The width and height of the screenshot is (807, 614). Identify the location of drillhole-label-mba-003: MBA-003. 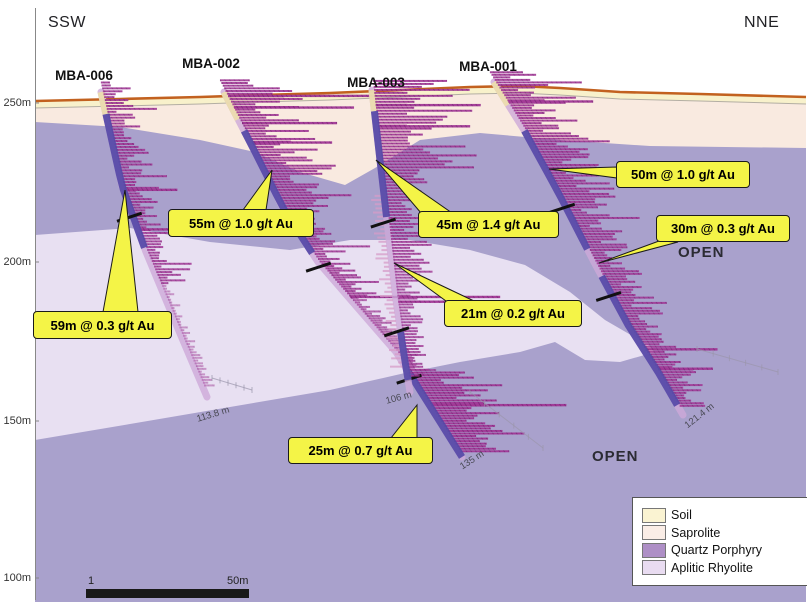
(376, 82).